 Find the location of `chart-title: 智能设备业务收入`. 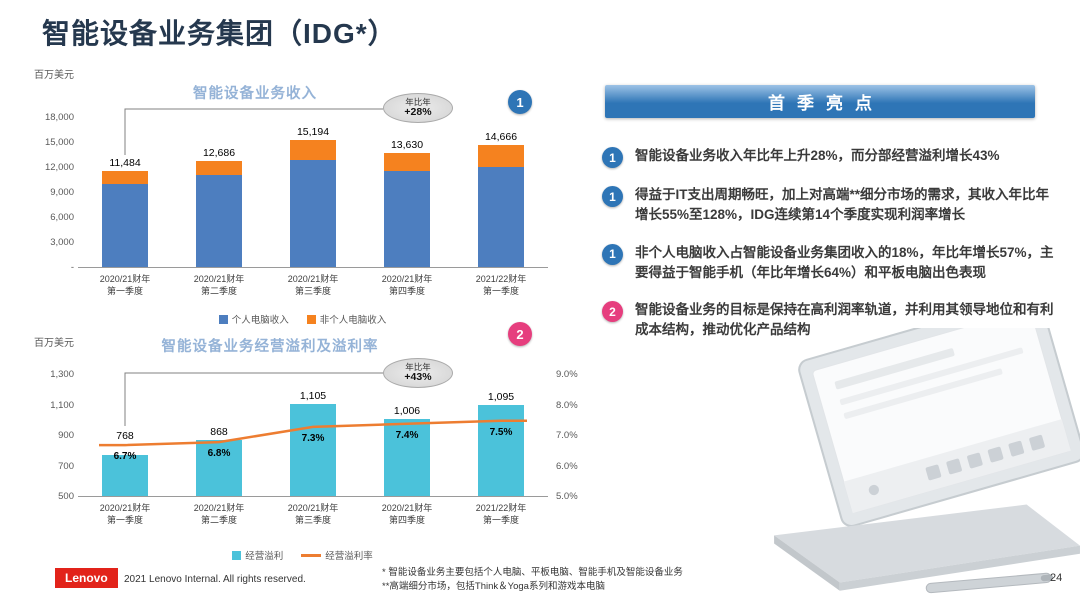

chart-title: 智能设备业务收入 is located at coordinates (255, 94).